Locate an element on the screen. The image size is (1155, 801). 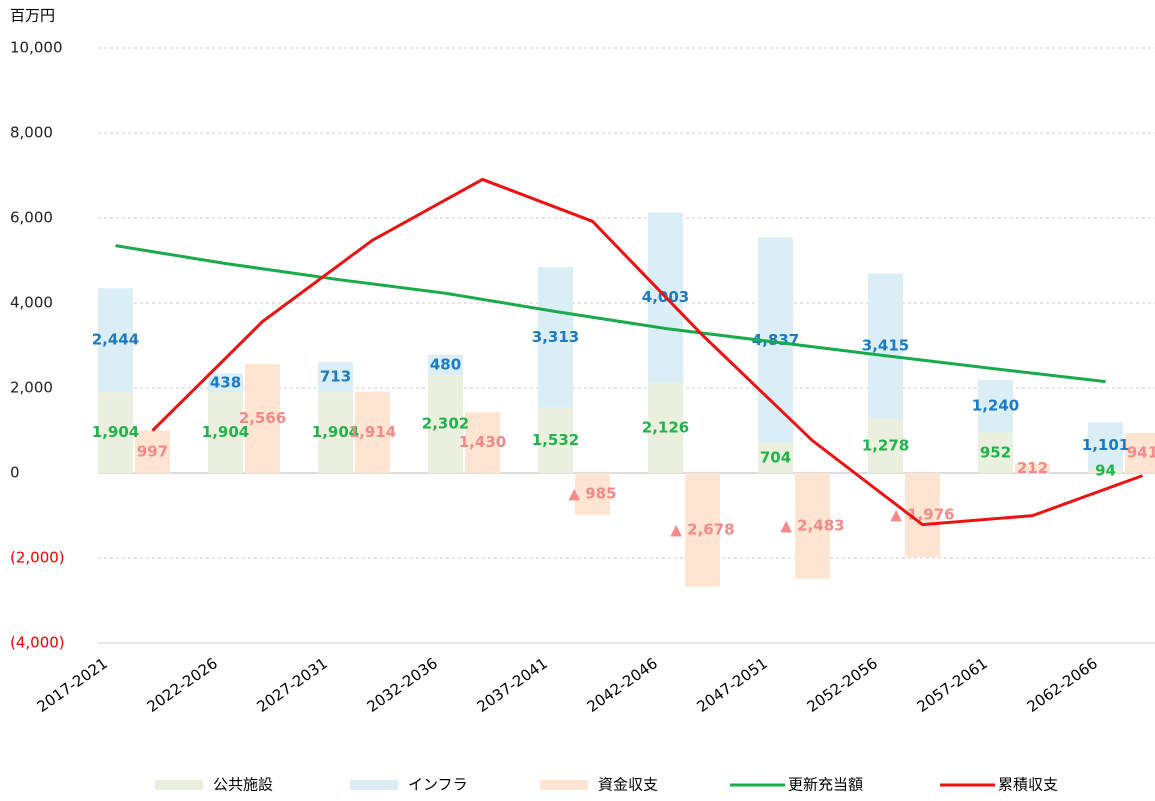
data-label: 2,566 is located at coordinates (262, 418).